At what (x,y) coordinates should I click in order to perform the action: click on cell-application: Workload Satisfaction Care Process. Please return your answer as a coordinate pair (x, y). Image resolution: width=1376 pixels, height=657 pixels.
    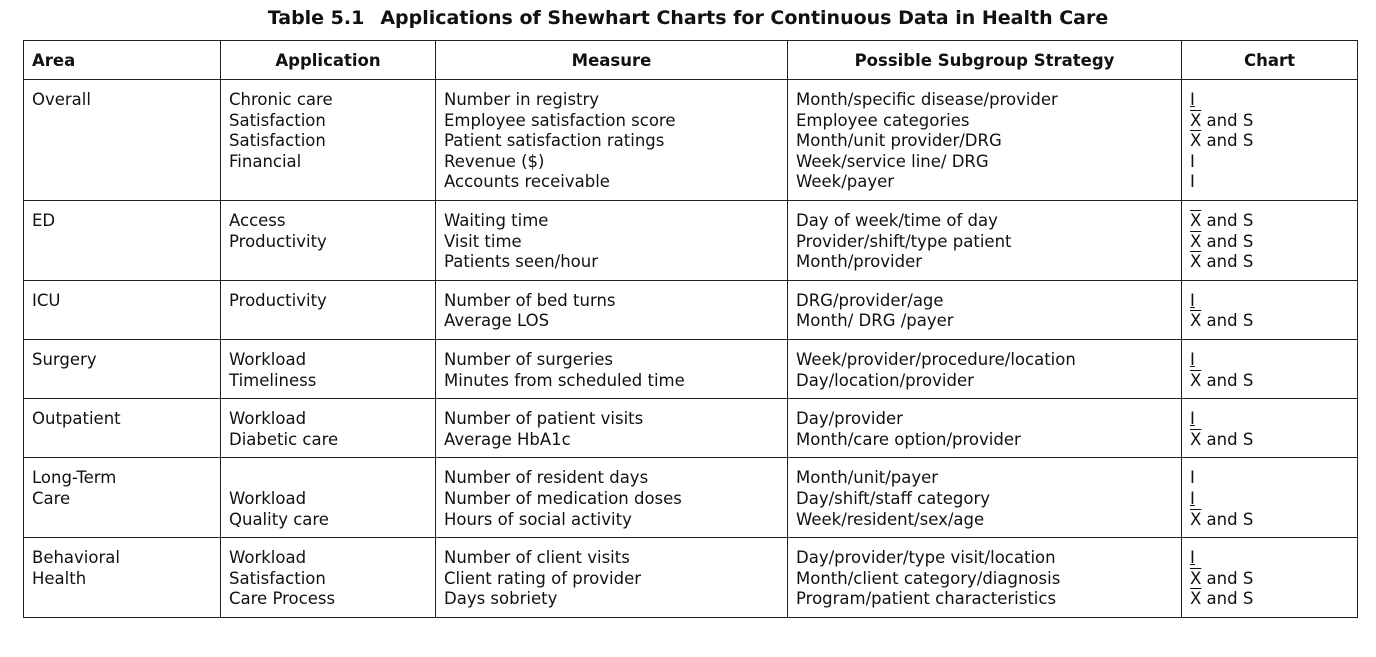
    Looking at the image, I should click on (328, 577).